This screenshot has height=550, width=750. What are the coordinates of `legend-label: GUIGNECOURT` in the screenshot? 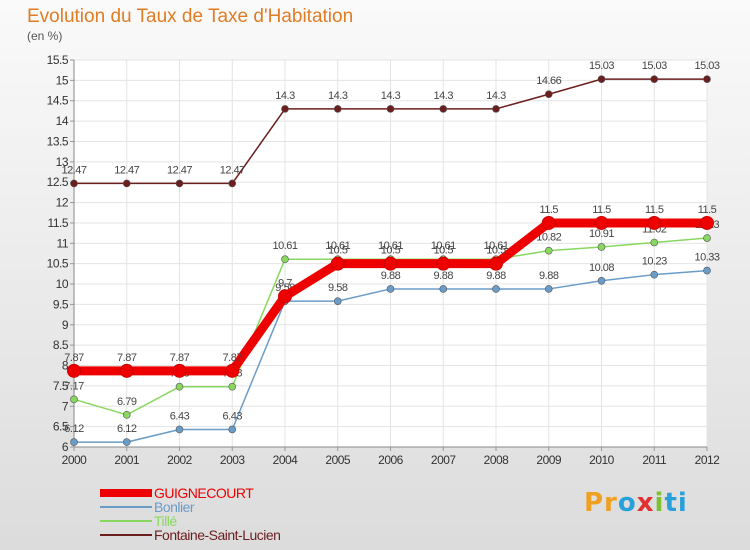 It's located at (204, 493).